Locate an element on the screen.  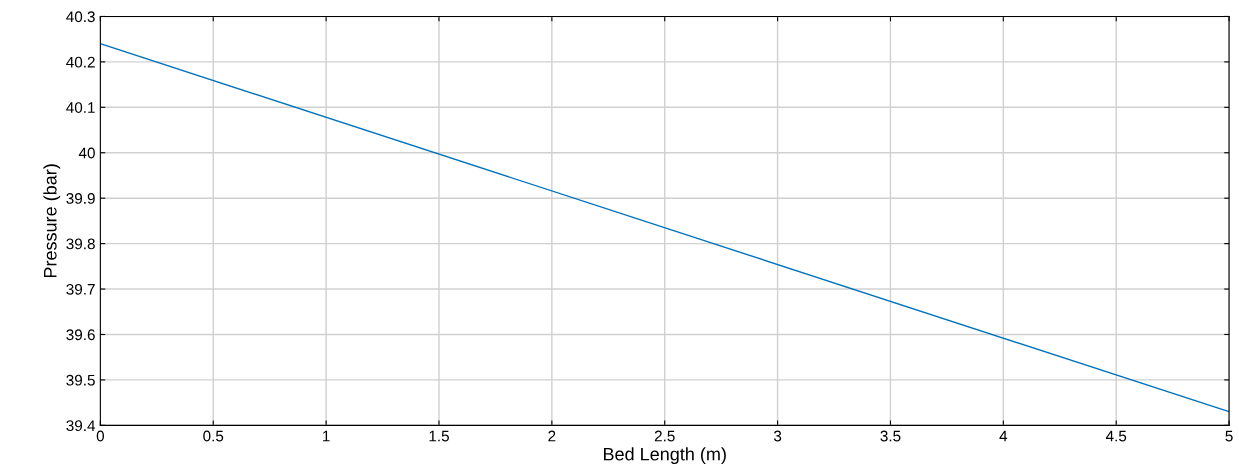
x-tick-label: 3.5 is located at coordinates (890, 436).